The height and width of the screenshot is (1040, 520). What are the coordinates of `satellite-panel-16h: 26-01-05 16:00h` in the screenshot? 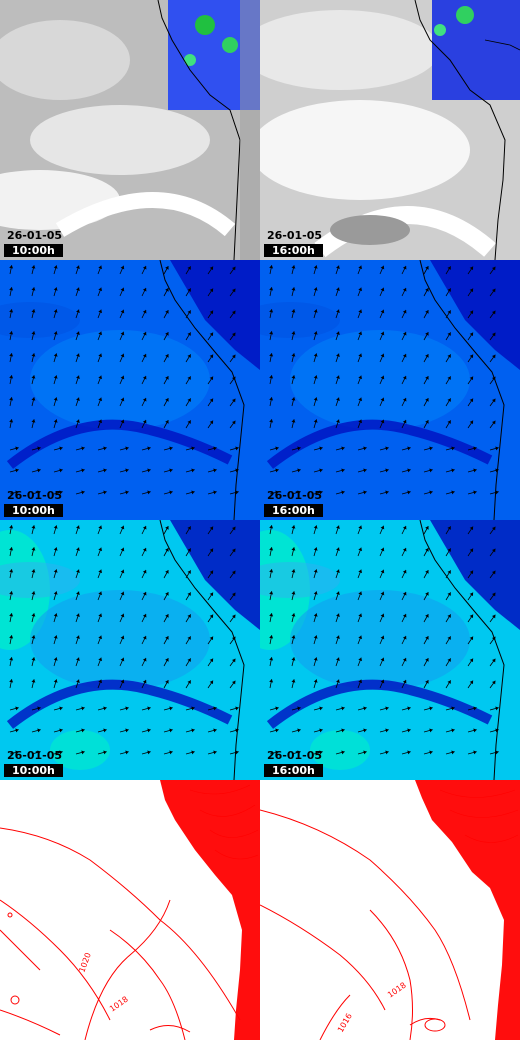 It's located at (390, 130).